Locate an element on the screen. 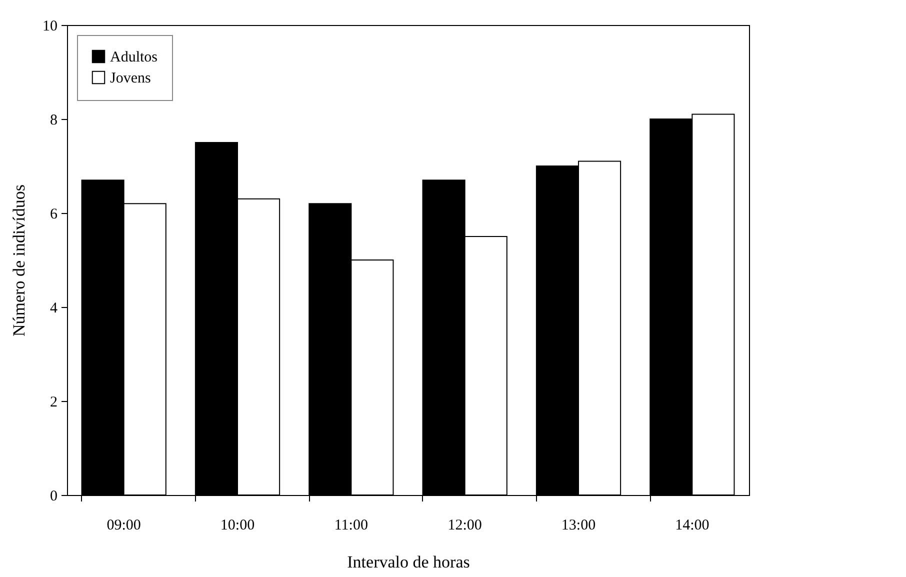 This screenshot has height=577, width=906. legend-label: Jovens is located at coordinates (130, 78).